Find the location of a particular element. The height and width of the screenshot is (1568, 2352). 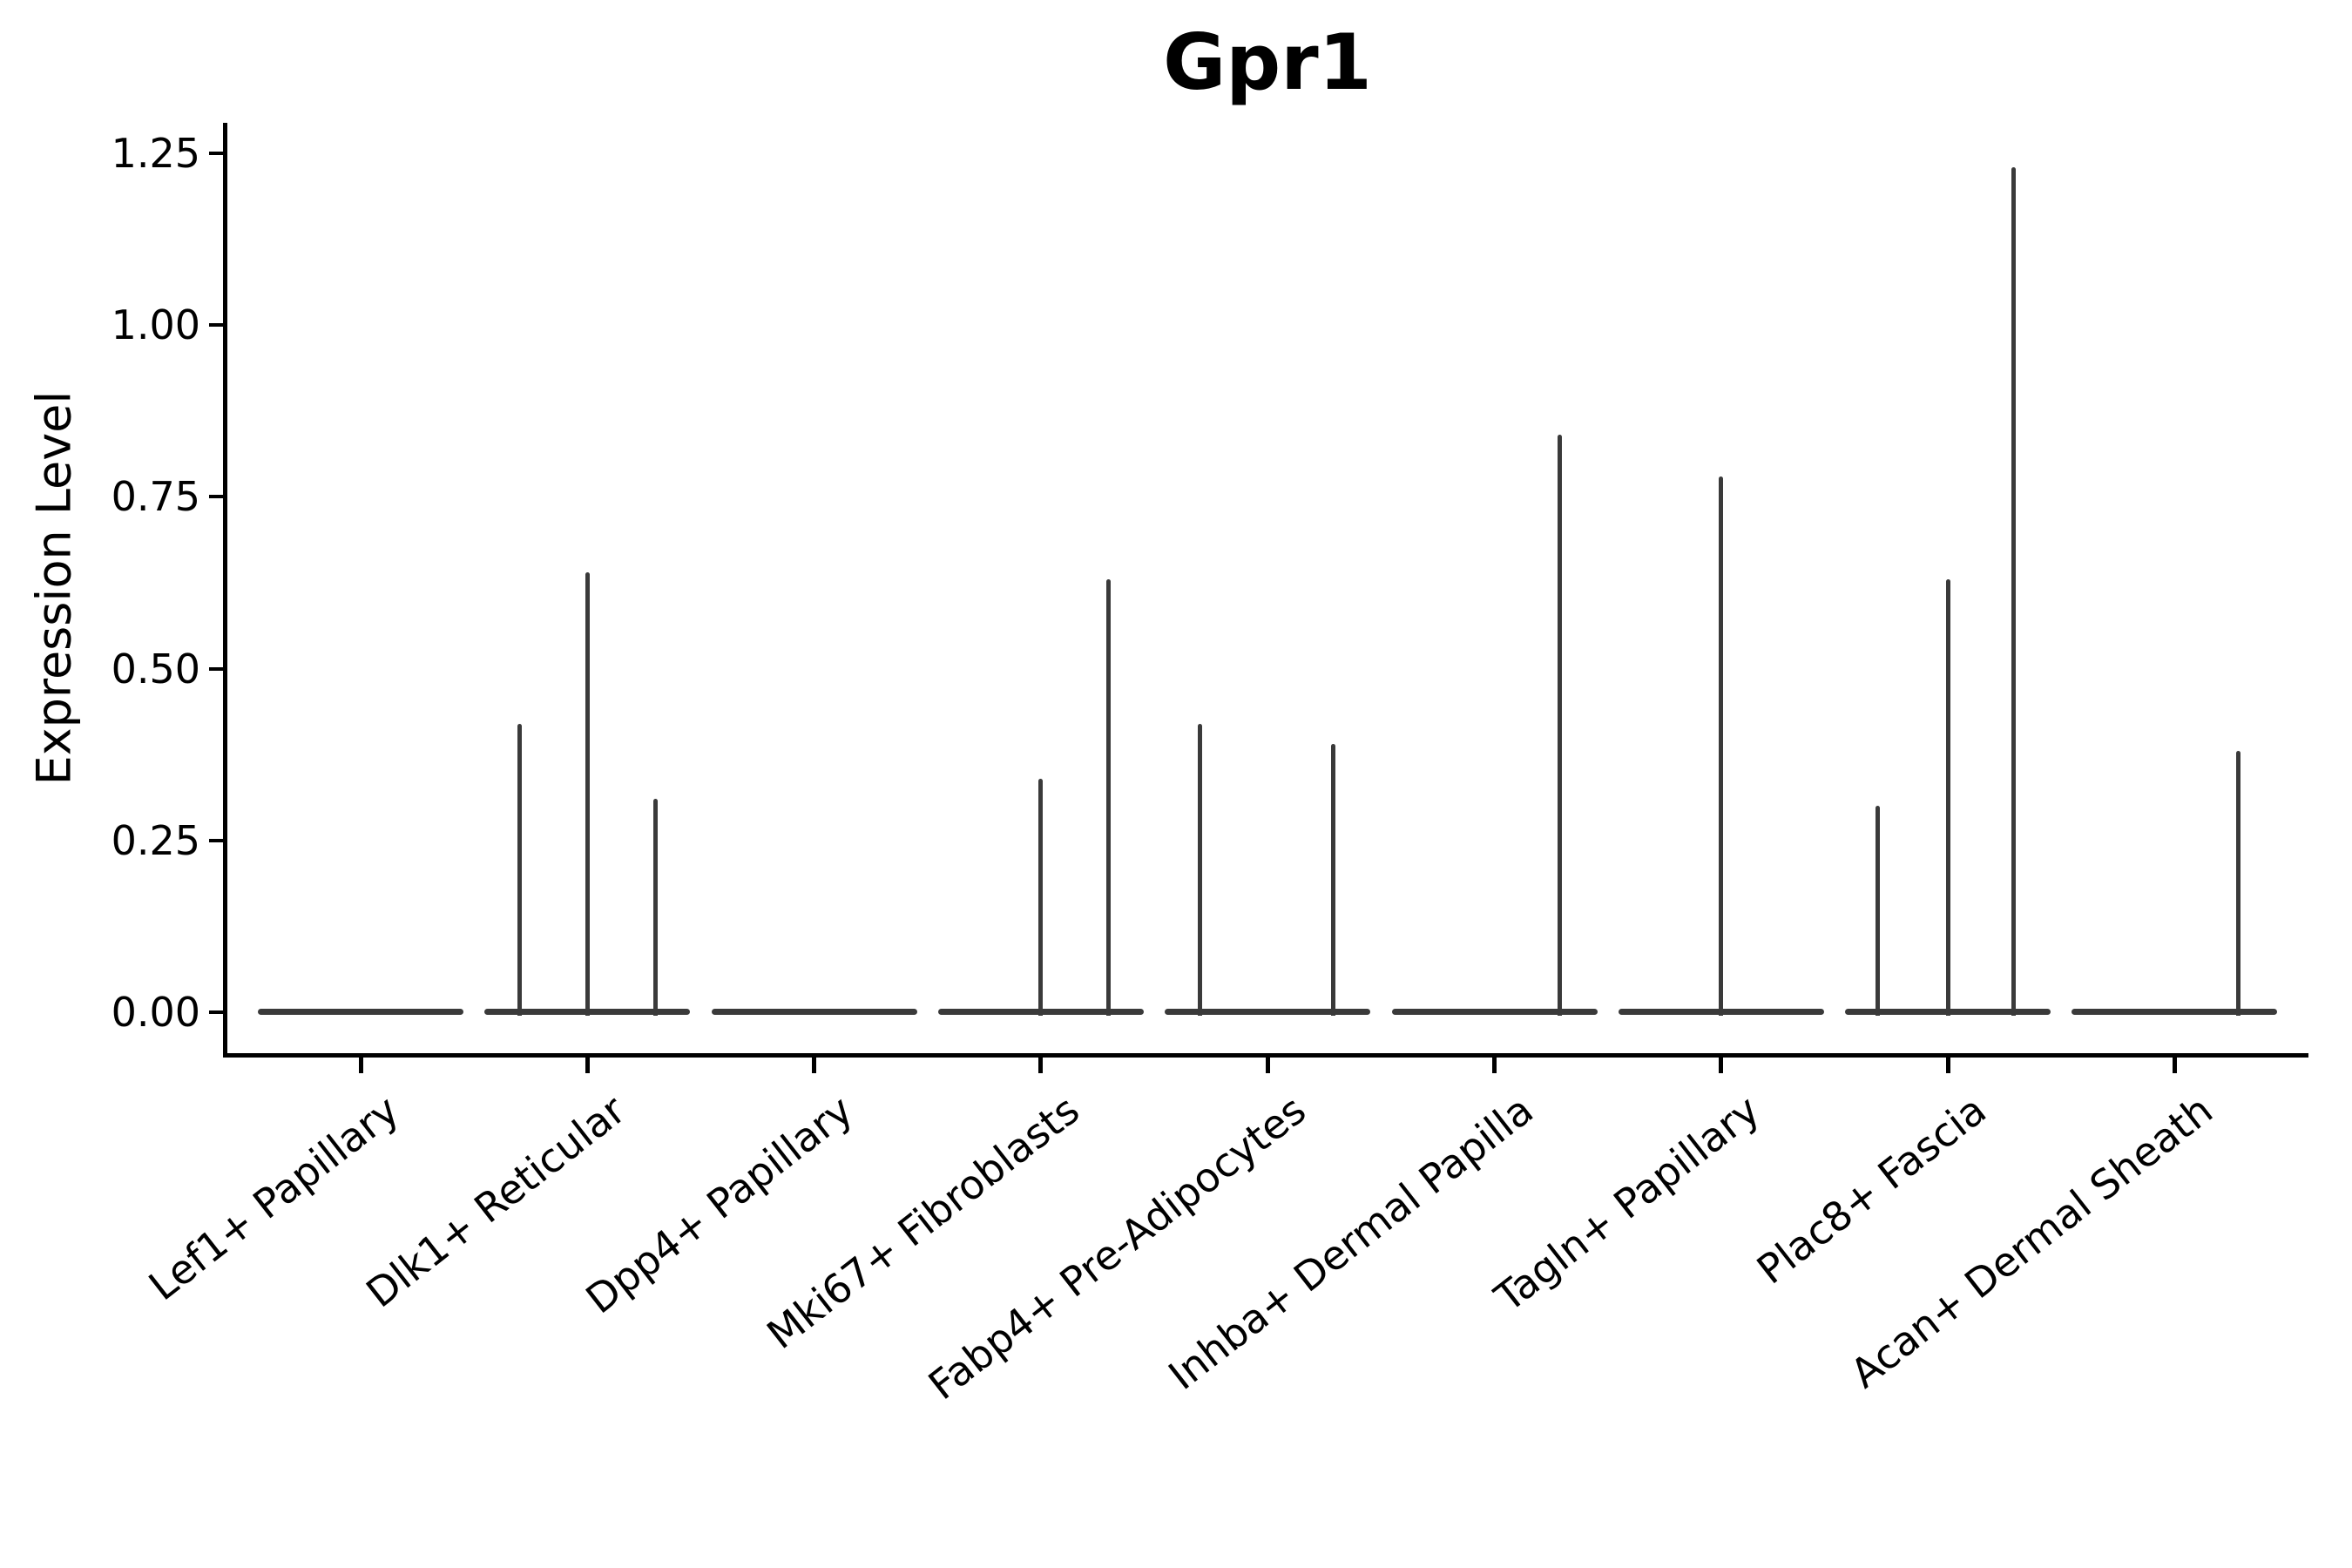

x-tick-label: Fabp4+ Pre-Adipocytes is located at coordinates (1117, 1247).